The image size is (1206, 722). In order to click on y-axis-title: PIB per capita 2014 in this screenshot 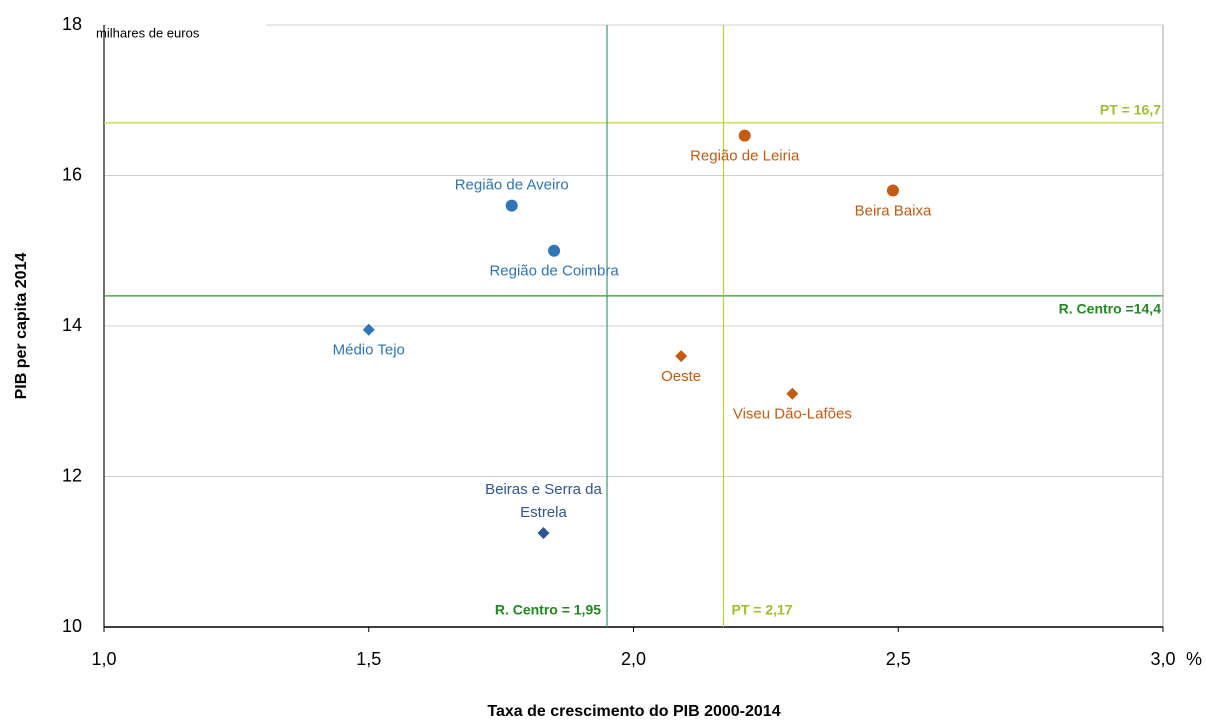, I will do `click(21, 326)`.